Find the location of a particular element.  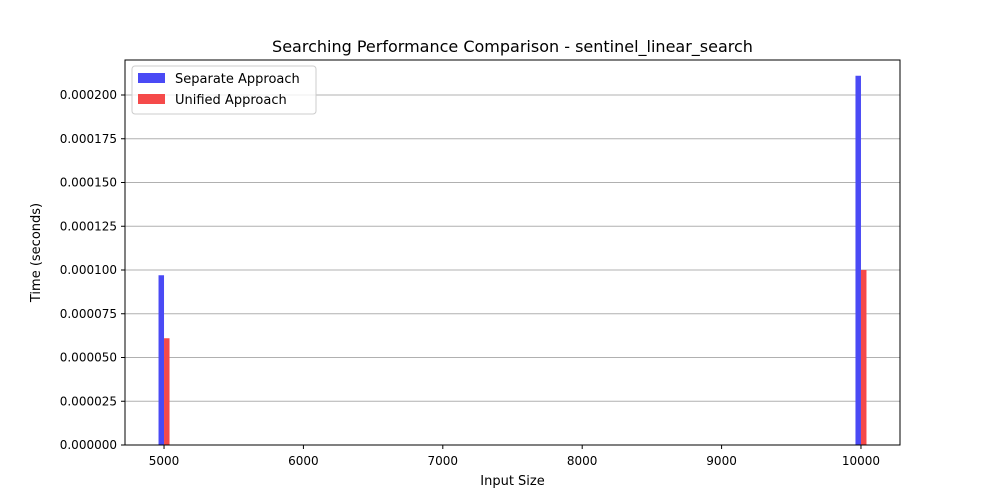

x-tick-label: 10000 is located at coordinates (861, 461).